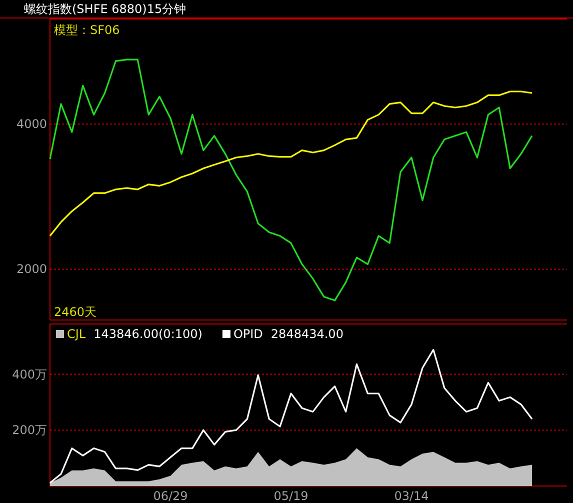  What do you see at coordinates (31, 124) in the screenshot?
I see `y-tick-label: 4000` at bounding box center [31, 124].